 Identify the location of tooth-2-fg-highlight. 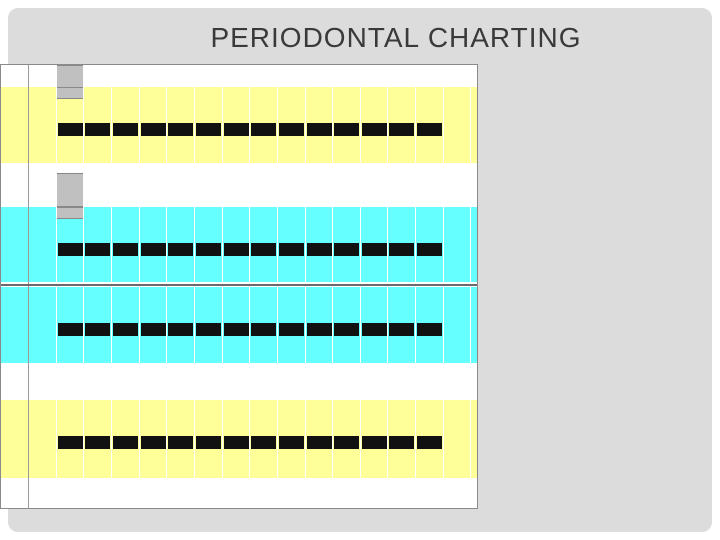
(70, 190).